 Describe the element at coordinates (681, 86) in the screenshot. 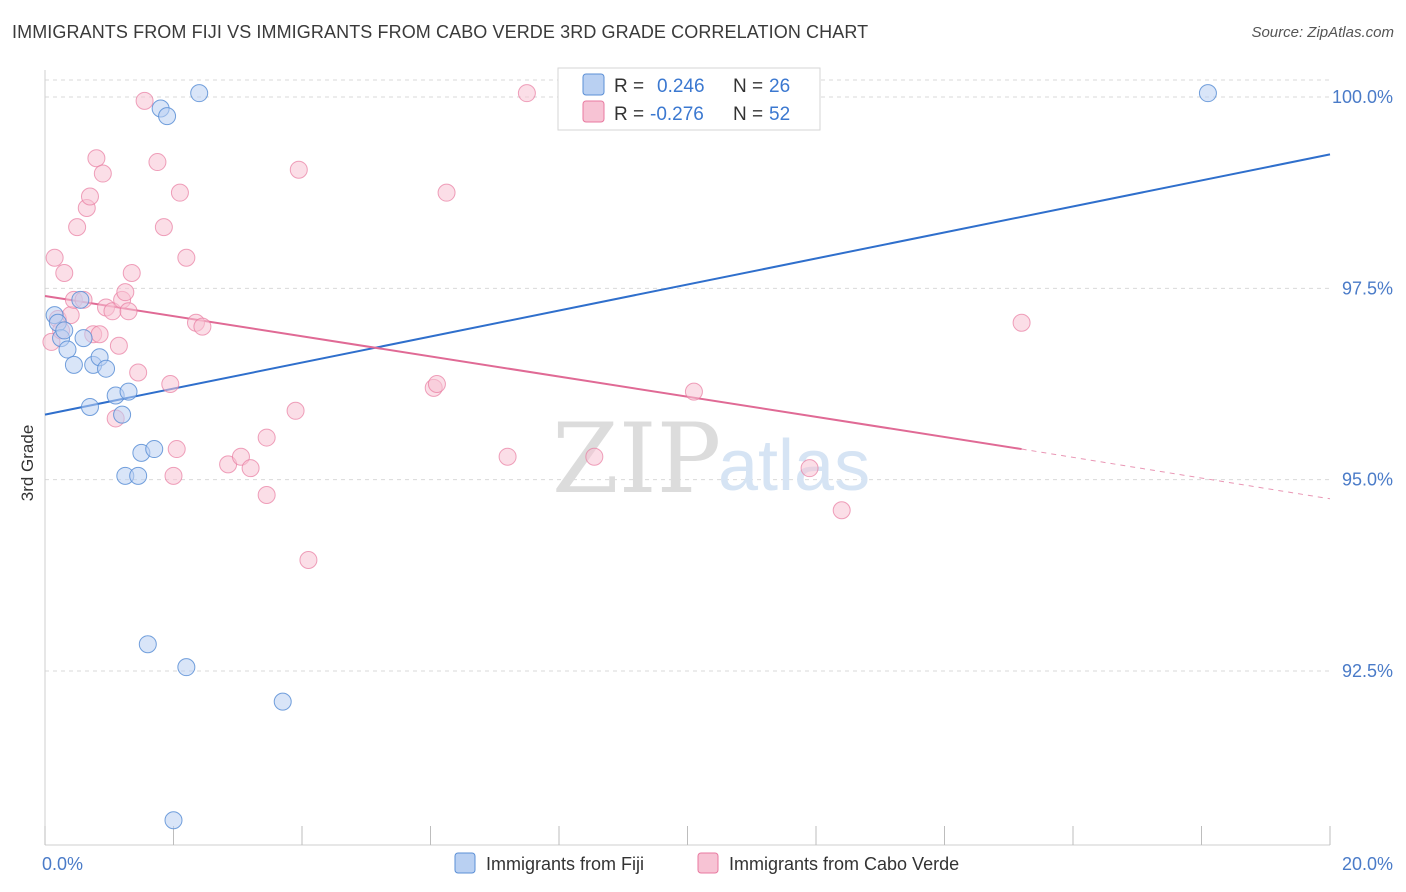

I see `legend-fiji-r-value: 0.246` at that location.